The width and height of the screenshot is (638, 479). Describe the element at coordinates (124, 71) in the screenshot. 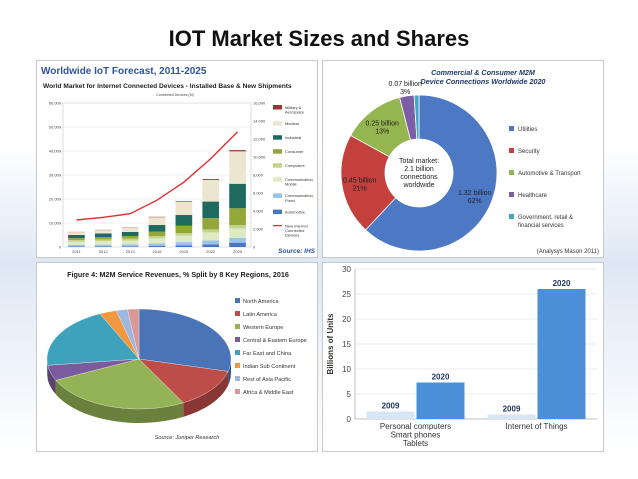

I see `chart-title: Worldwide IoT Forecast, 2011-2025` at that location.